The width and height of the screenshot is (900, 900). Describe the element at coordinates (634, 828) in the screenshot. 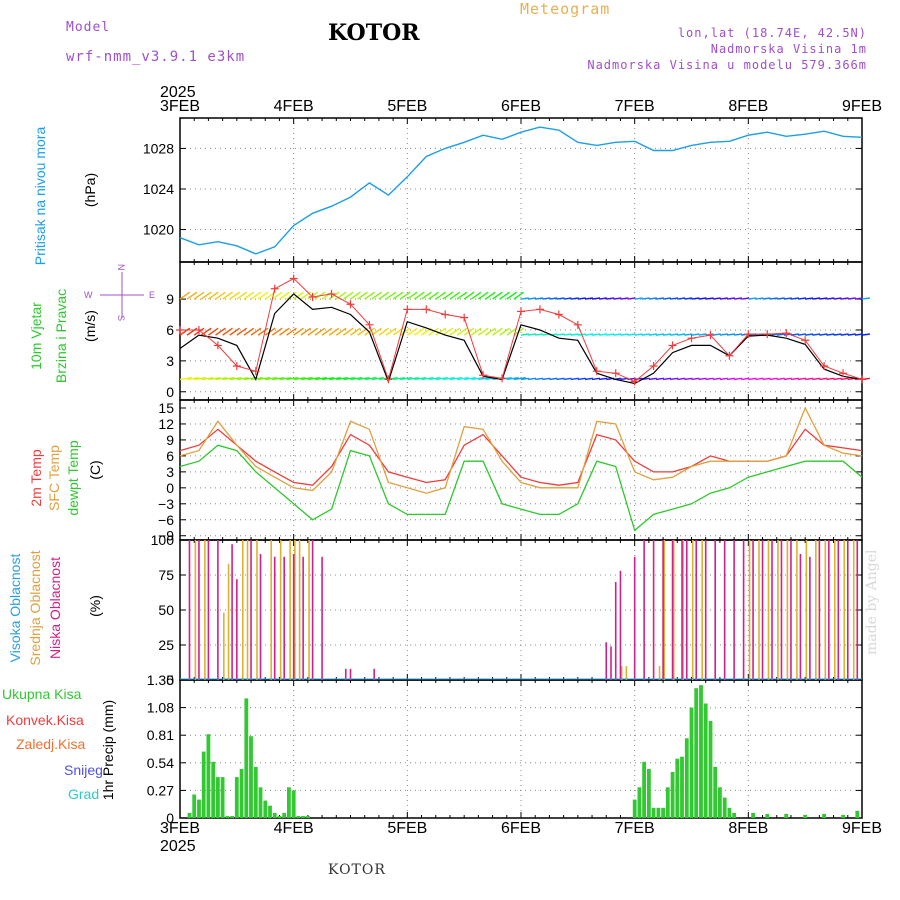

I see `x-axis-label: 7FEB` at that location.